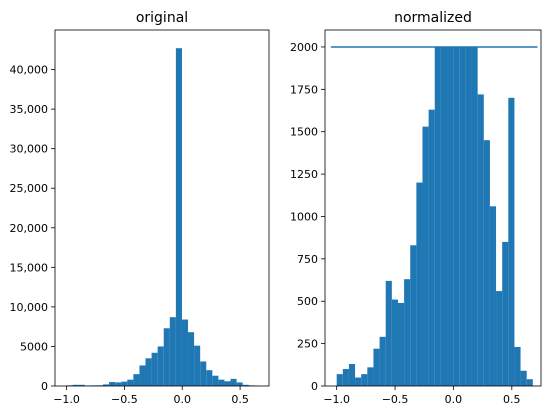 Image resolution: width=550 pixels, height=412 pixels. What do you see at coordinates (29, 188) in the screenshot?
I see `y-tick-label: 25,000` at bounding box center [29, 188].